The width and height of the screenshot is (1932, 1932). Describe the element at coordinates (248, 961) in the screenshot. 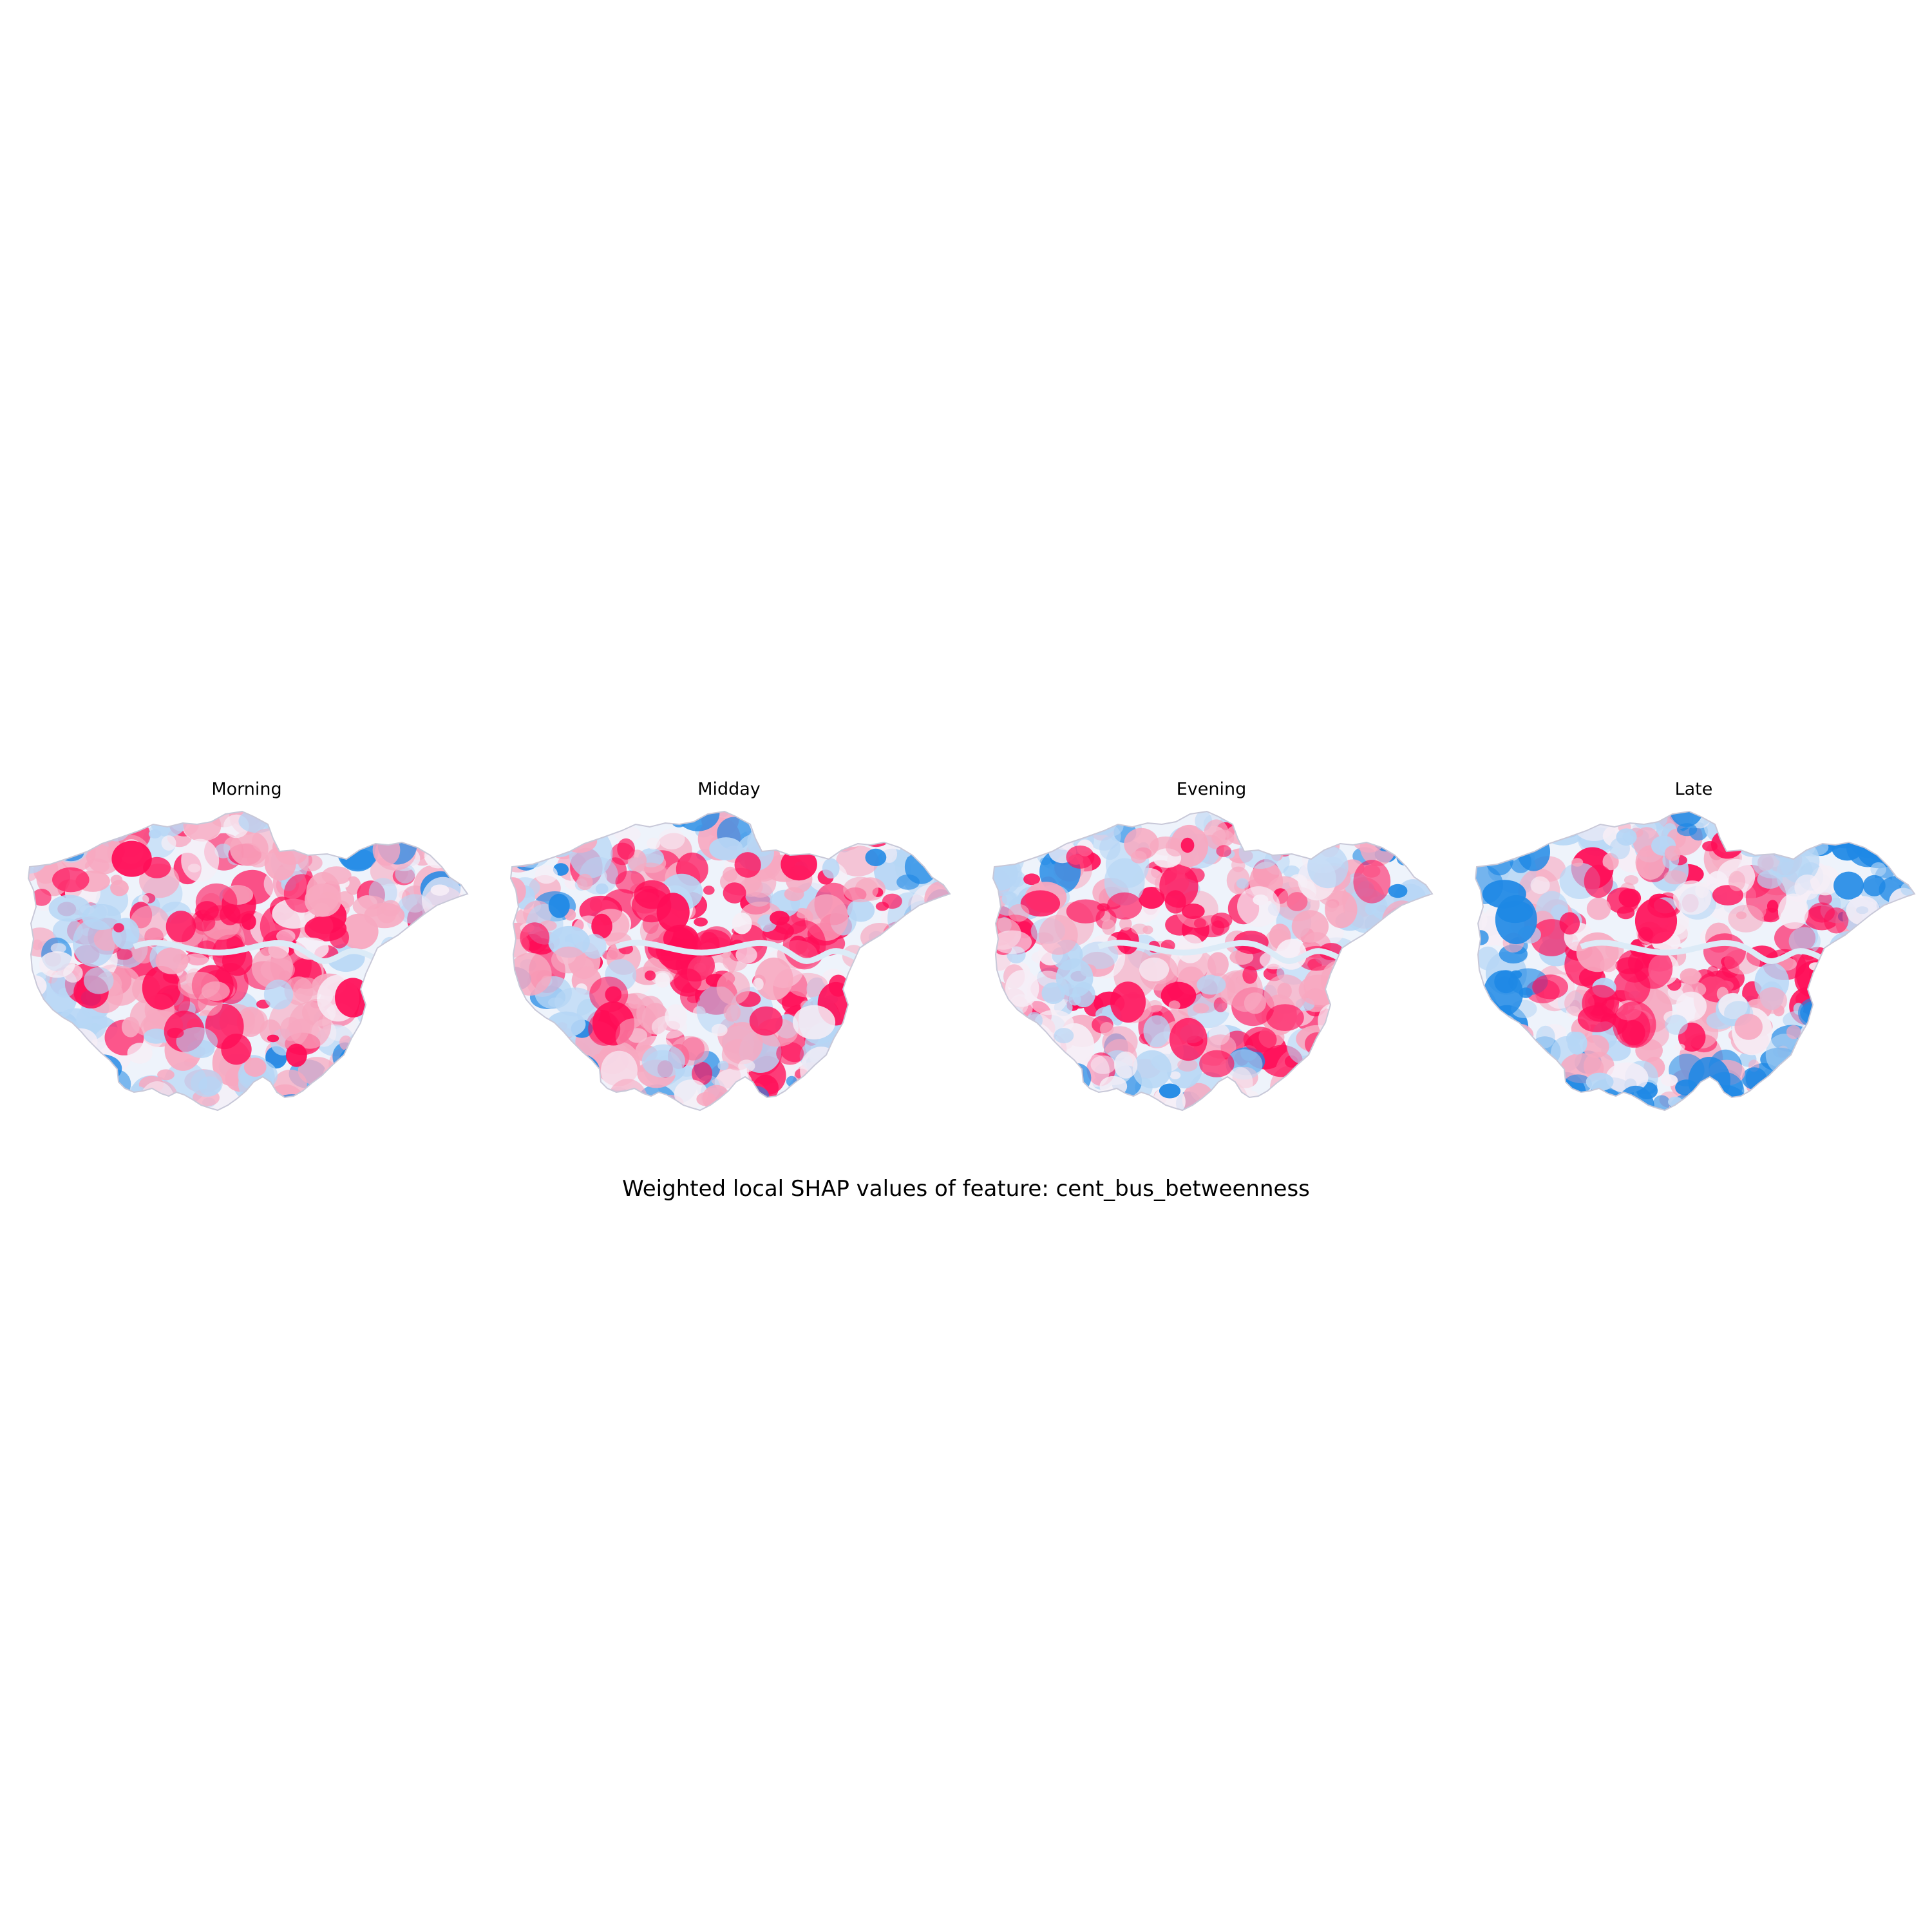

I see `choropleth-cells` at that location.